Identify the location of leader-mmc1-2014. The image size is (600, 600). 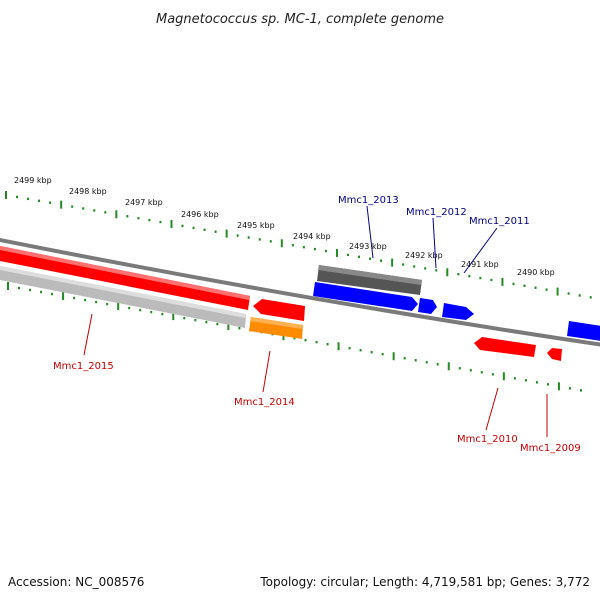
(266, 371).